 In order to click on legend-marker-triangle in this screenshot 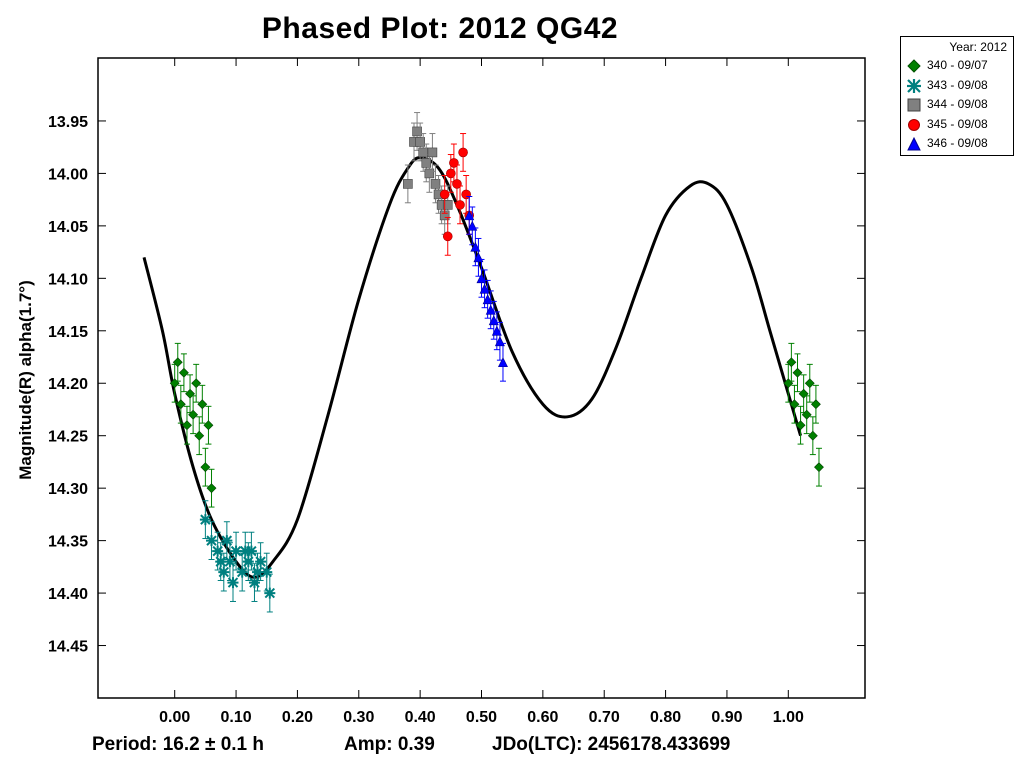, I will do `click(914, 144)`.